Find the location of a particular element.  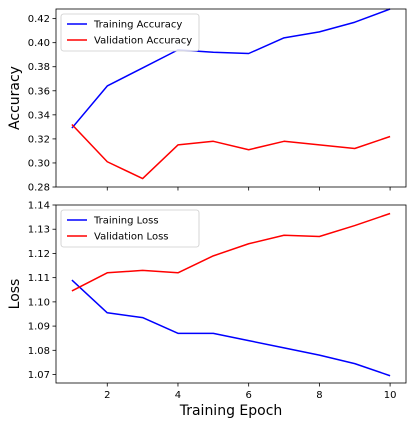

accuracy-legend-box is located at coordinates (130, 32).